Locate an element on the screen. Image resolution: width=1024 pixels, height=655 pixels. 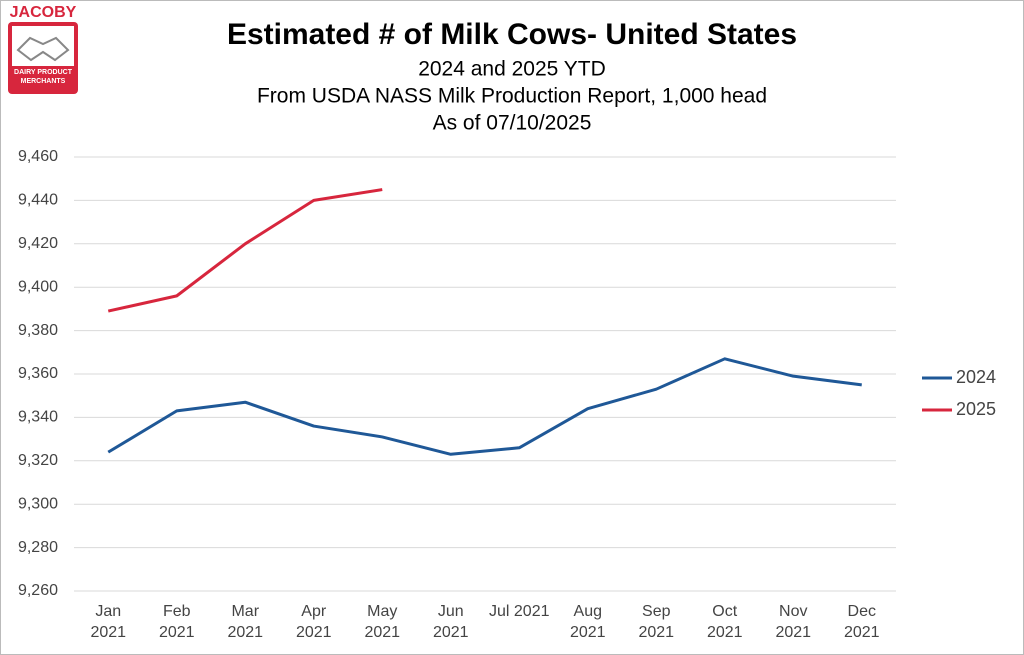
y-tick-label: 9,380 is located at coordinates (38, 330).